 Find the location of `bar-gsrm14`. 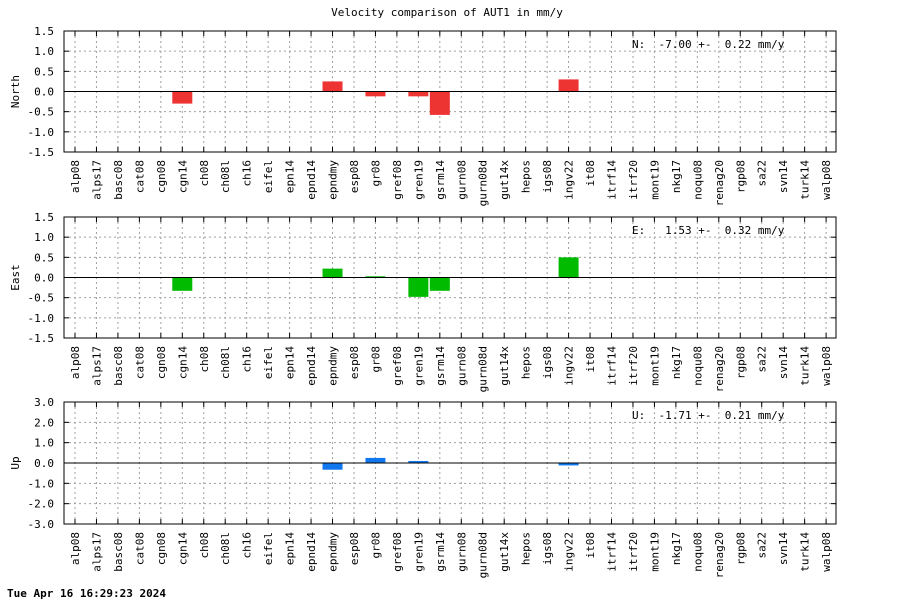

bar-gsrm14 is located at coordinates (439, 284).